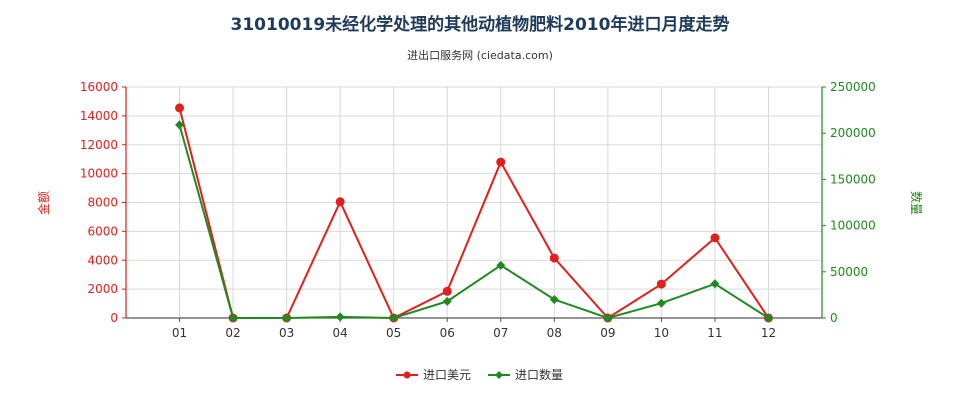 This screenshot has width=960, height=400. Describe the element at coordinates (853, 133) in the screenshot. I see `right-tick-label: 200000` at that location.